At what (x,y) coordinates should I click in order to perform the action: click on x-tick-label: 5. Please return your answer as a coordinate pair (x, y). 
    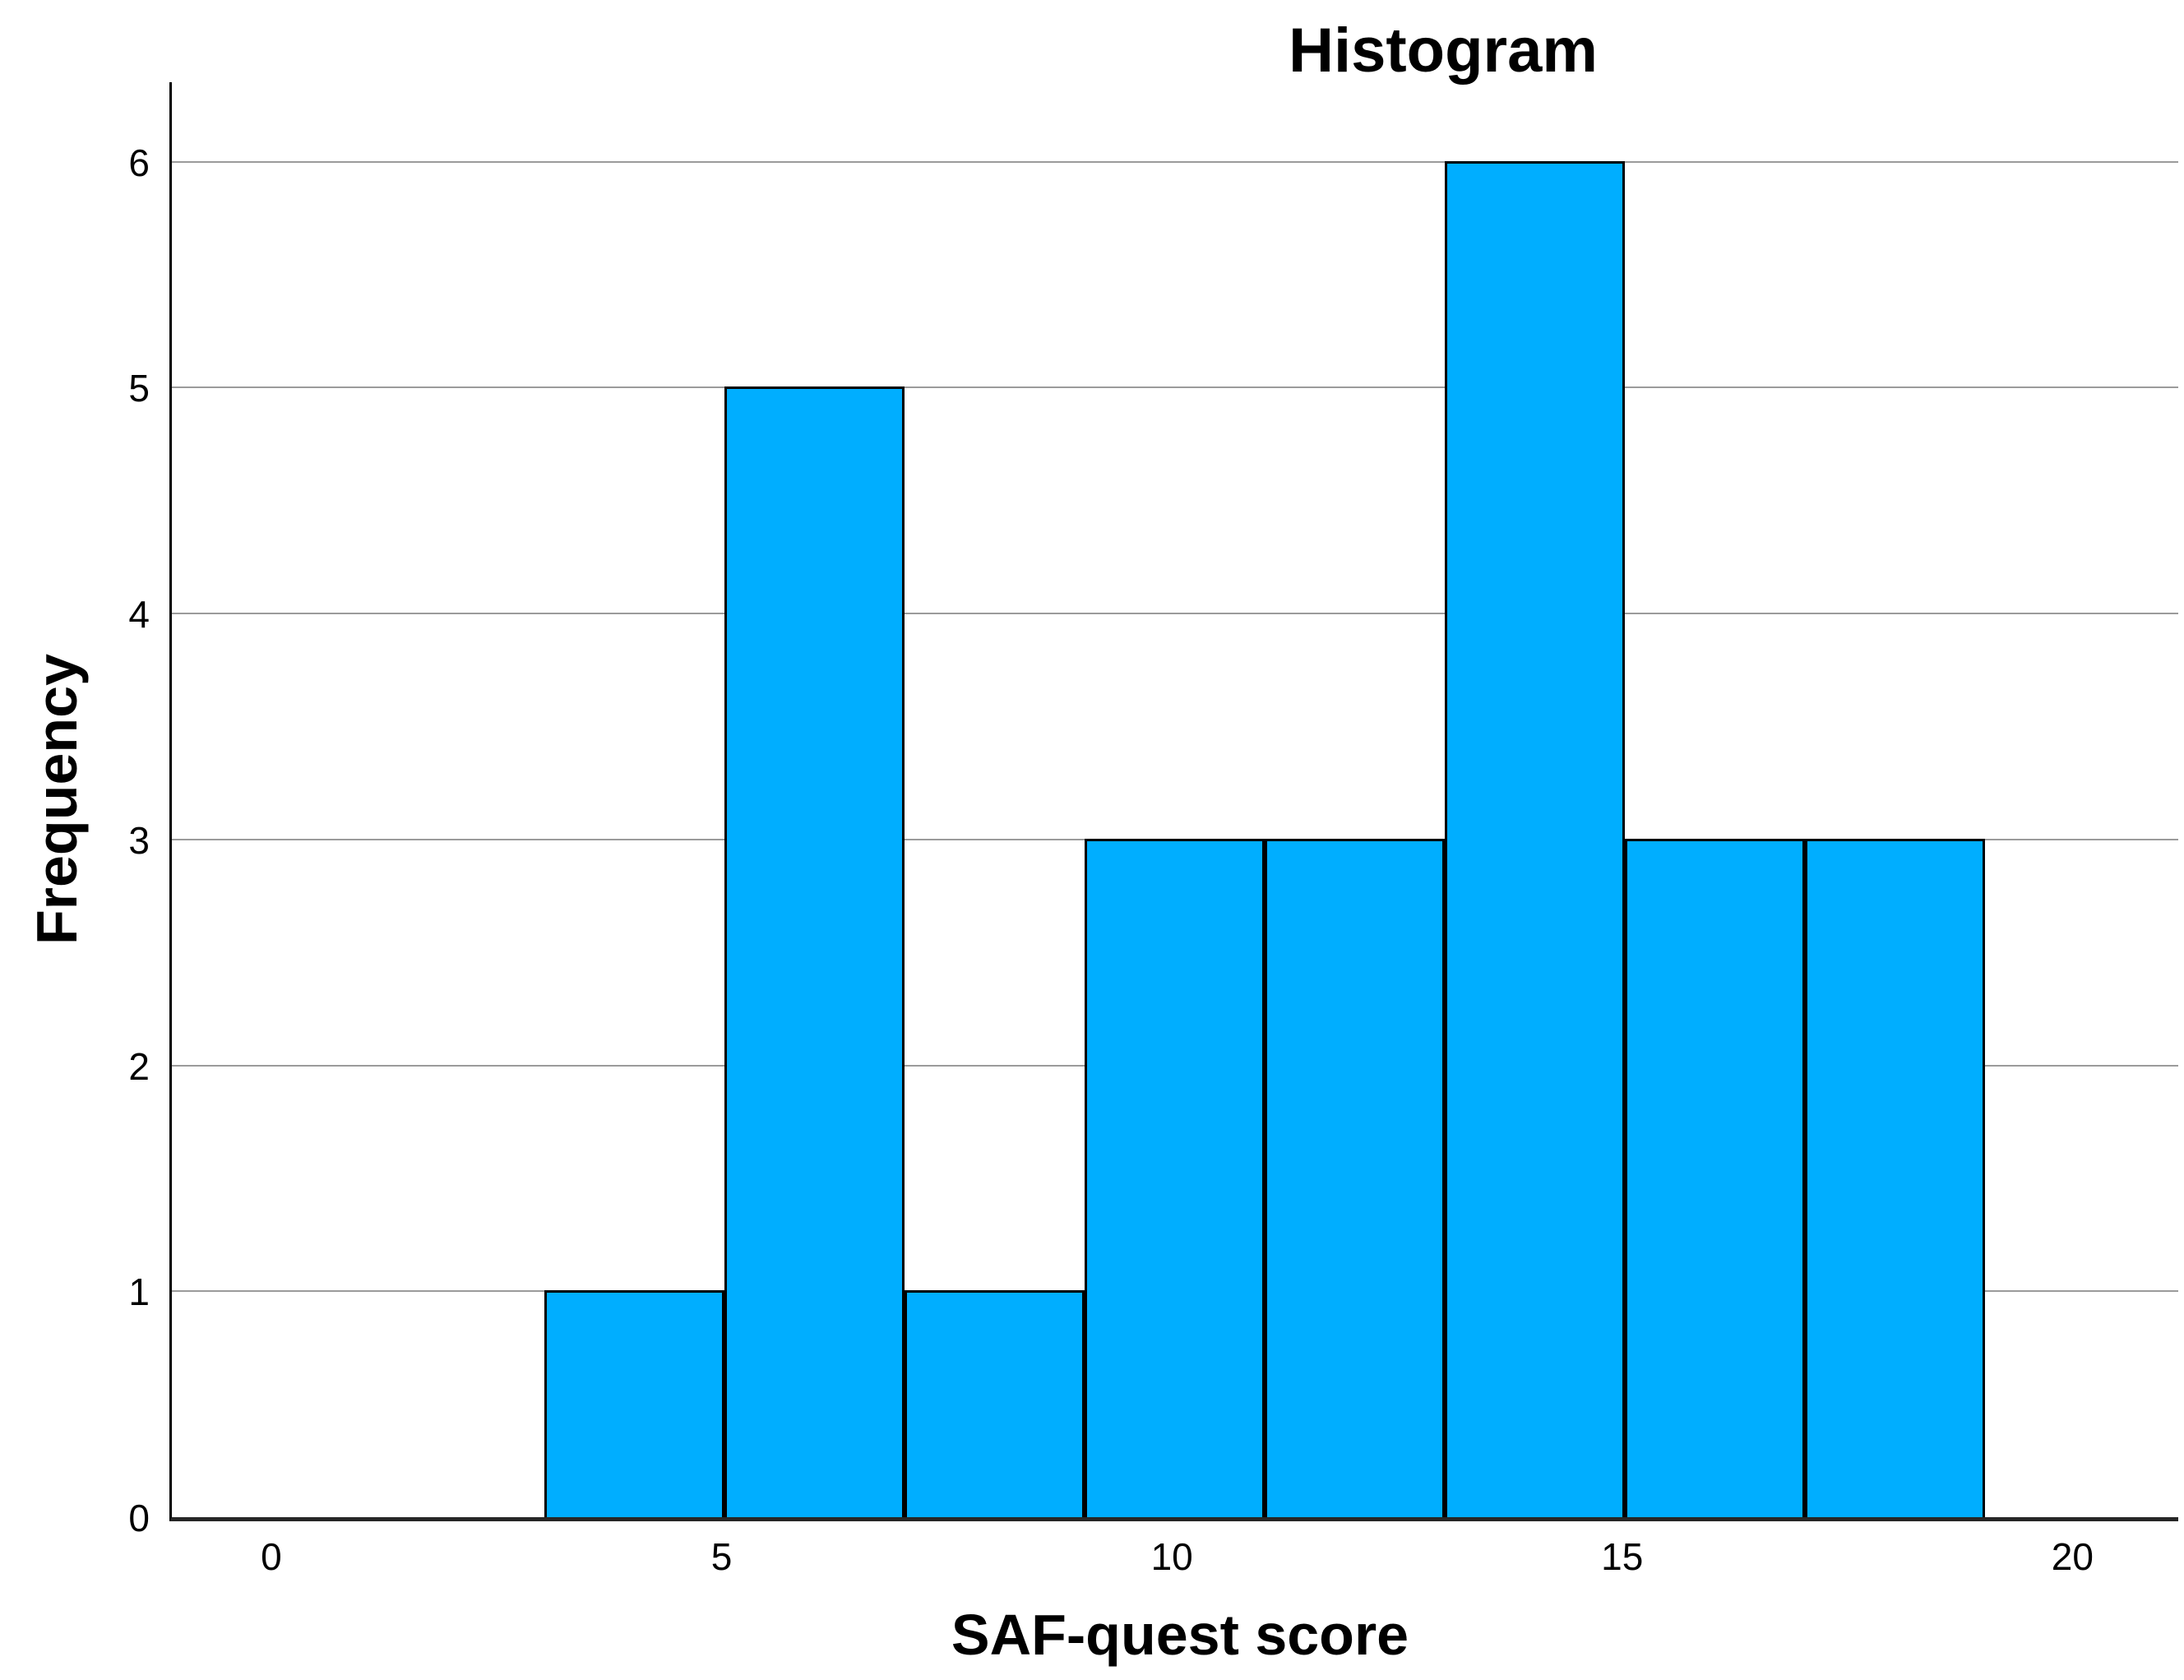
    Looking at the image, I should click on (721, 1556).